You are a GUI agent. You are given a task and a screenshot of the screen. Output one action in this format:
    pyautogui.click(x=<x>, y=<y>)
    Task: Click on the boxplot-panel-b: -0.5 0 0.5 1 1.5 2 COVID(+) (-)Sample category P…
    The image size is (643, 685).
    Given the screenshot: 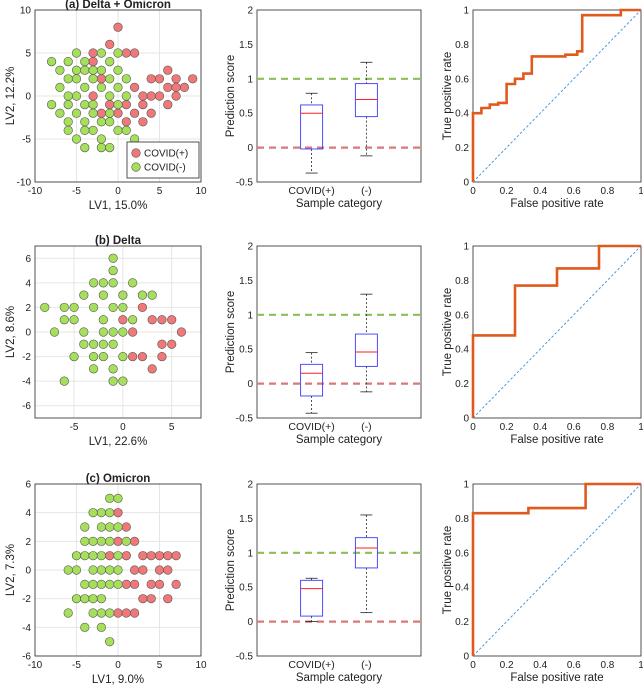 What is the action you would take?
    pyautogui.click(x=323, y=344)
    